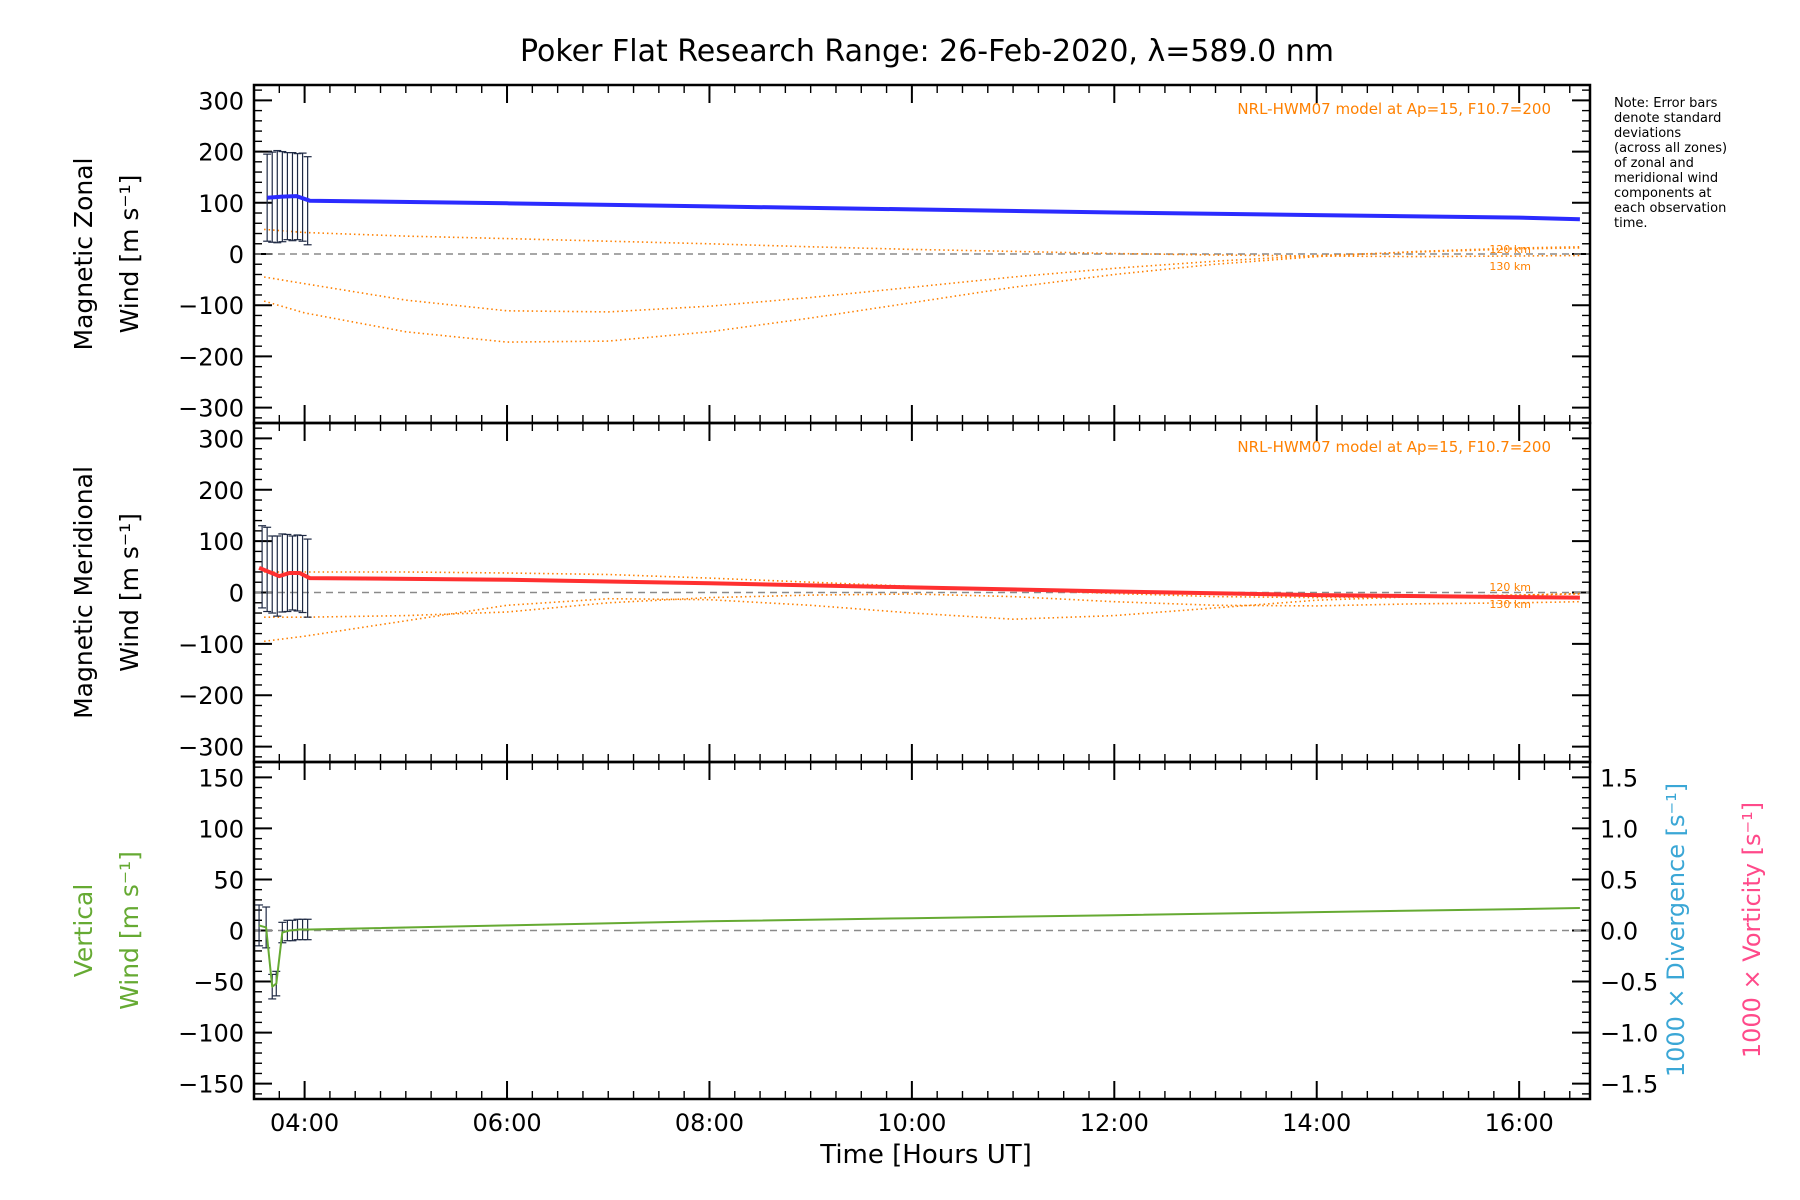 Image resolution: width=1800 pixels, height=1200 pixels. I want to click on note-line: (across all zones), so click(1670, 148).